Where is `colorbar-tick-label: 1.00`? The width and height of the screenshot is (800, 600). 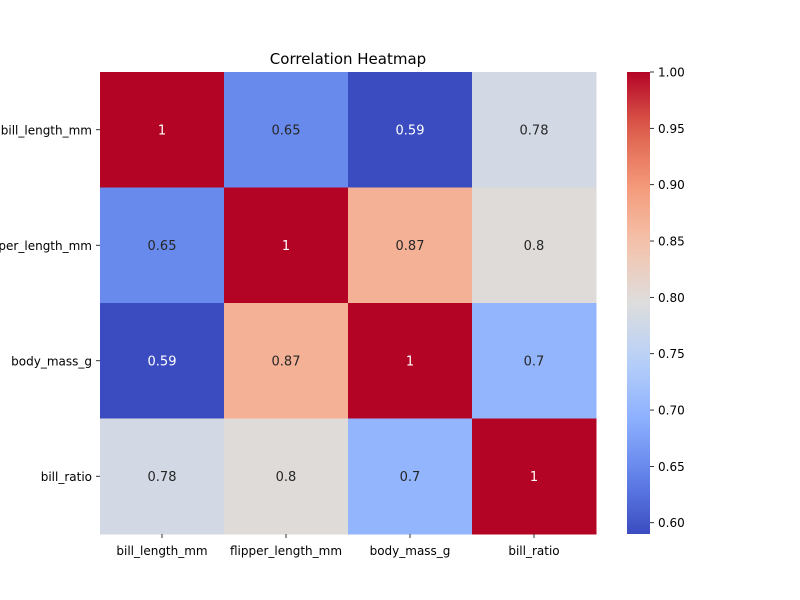 colorbar-tick-label: 1.00 is located at coordinates (671, 73).